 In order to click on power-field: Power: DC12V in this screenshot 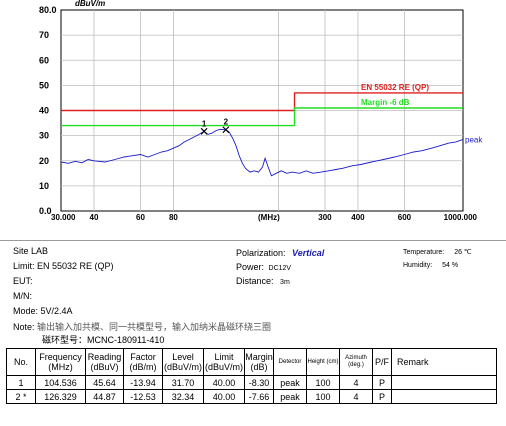, I will do `click(263, 267)`.